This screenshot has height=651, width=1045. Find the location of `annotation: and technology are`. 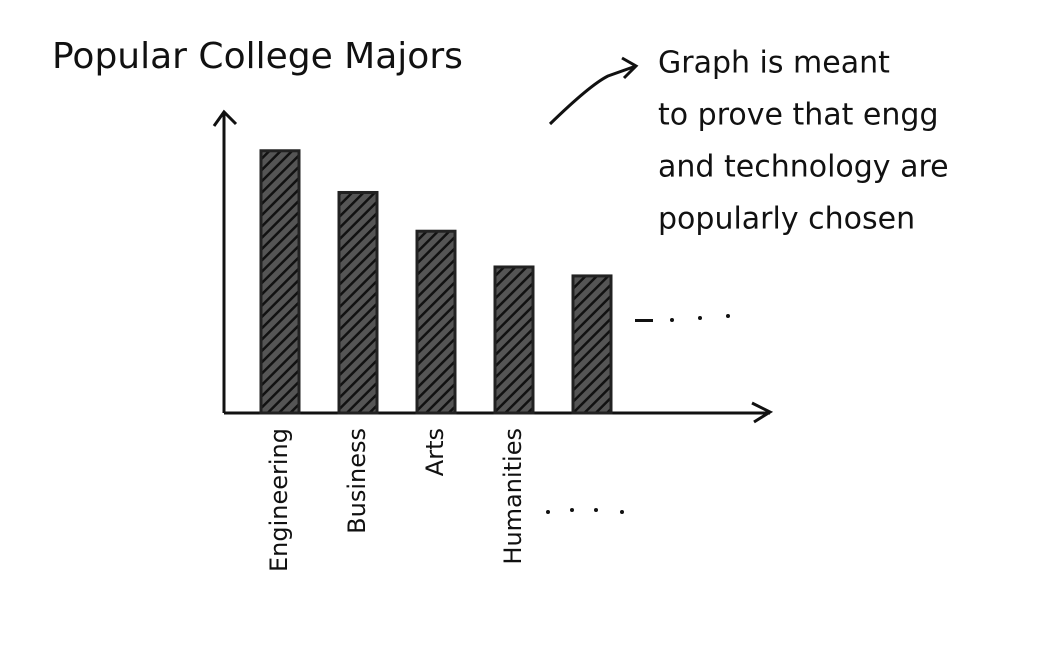

annotation: and technology are is located at coordinates (803, 167).